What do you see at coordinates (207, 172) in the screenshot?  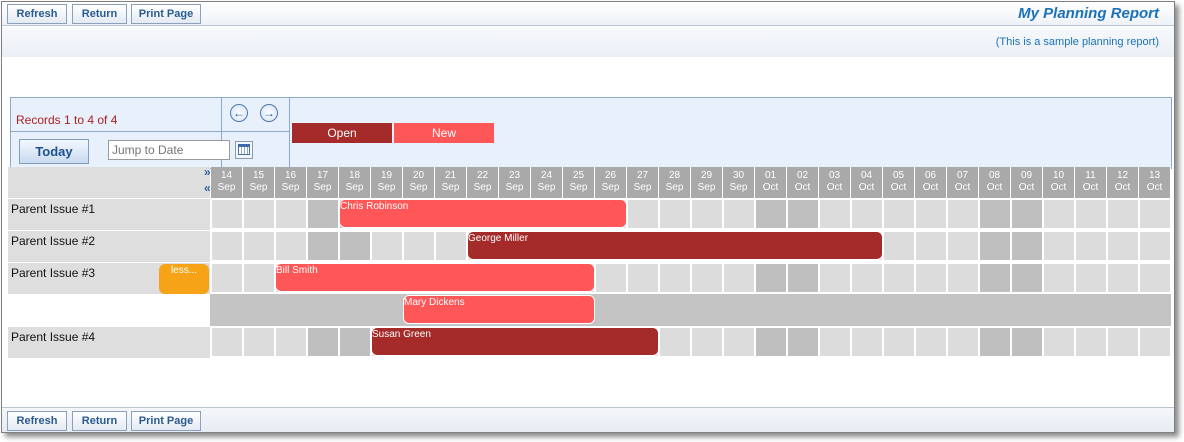 I see `expand-all-icon: »` at bounding box center [207, 172].